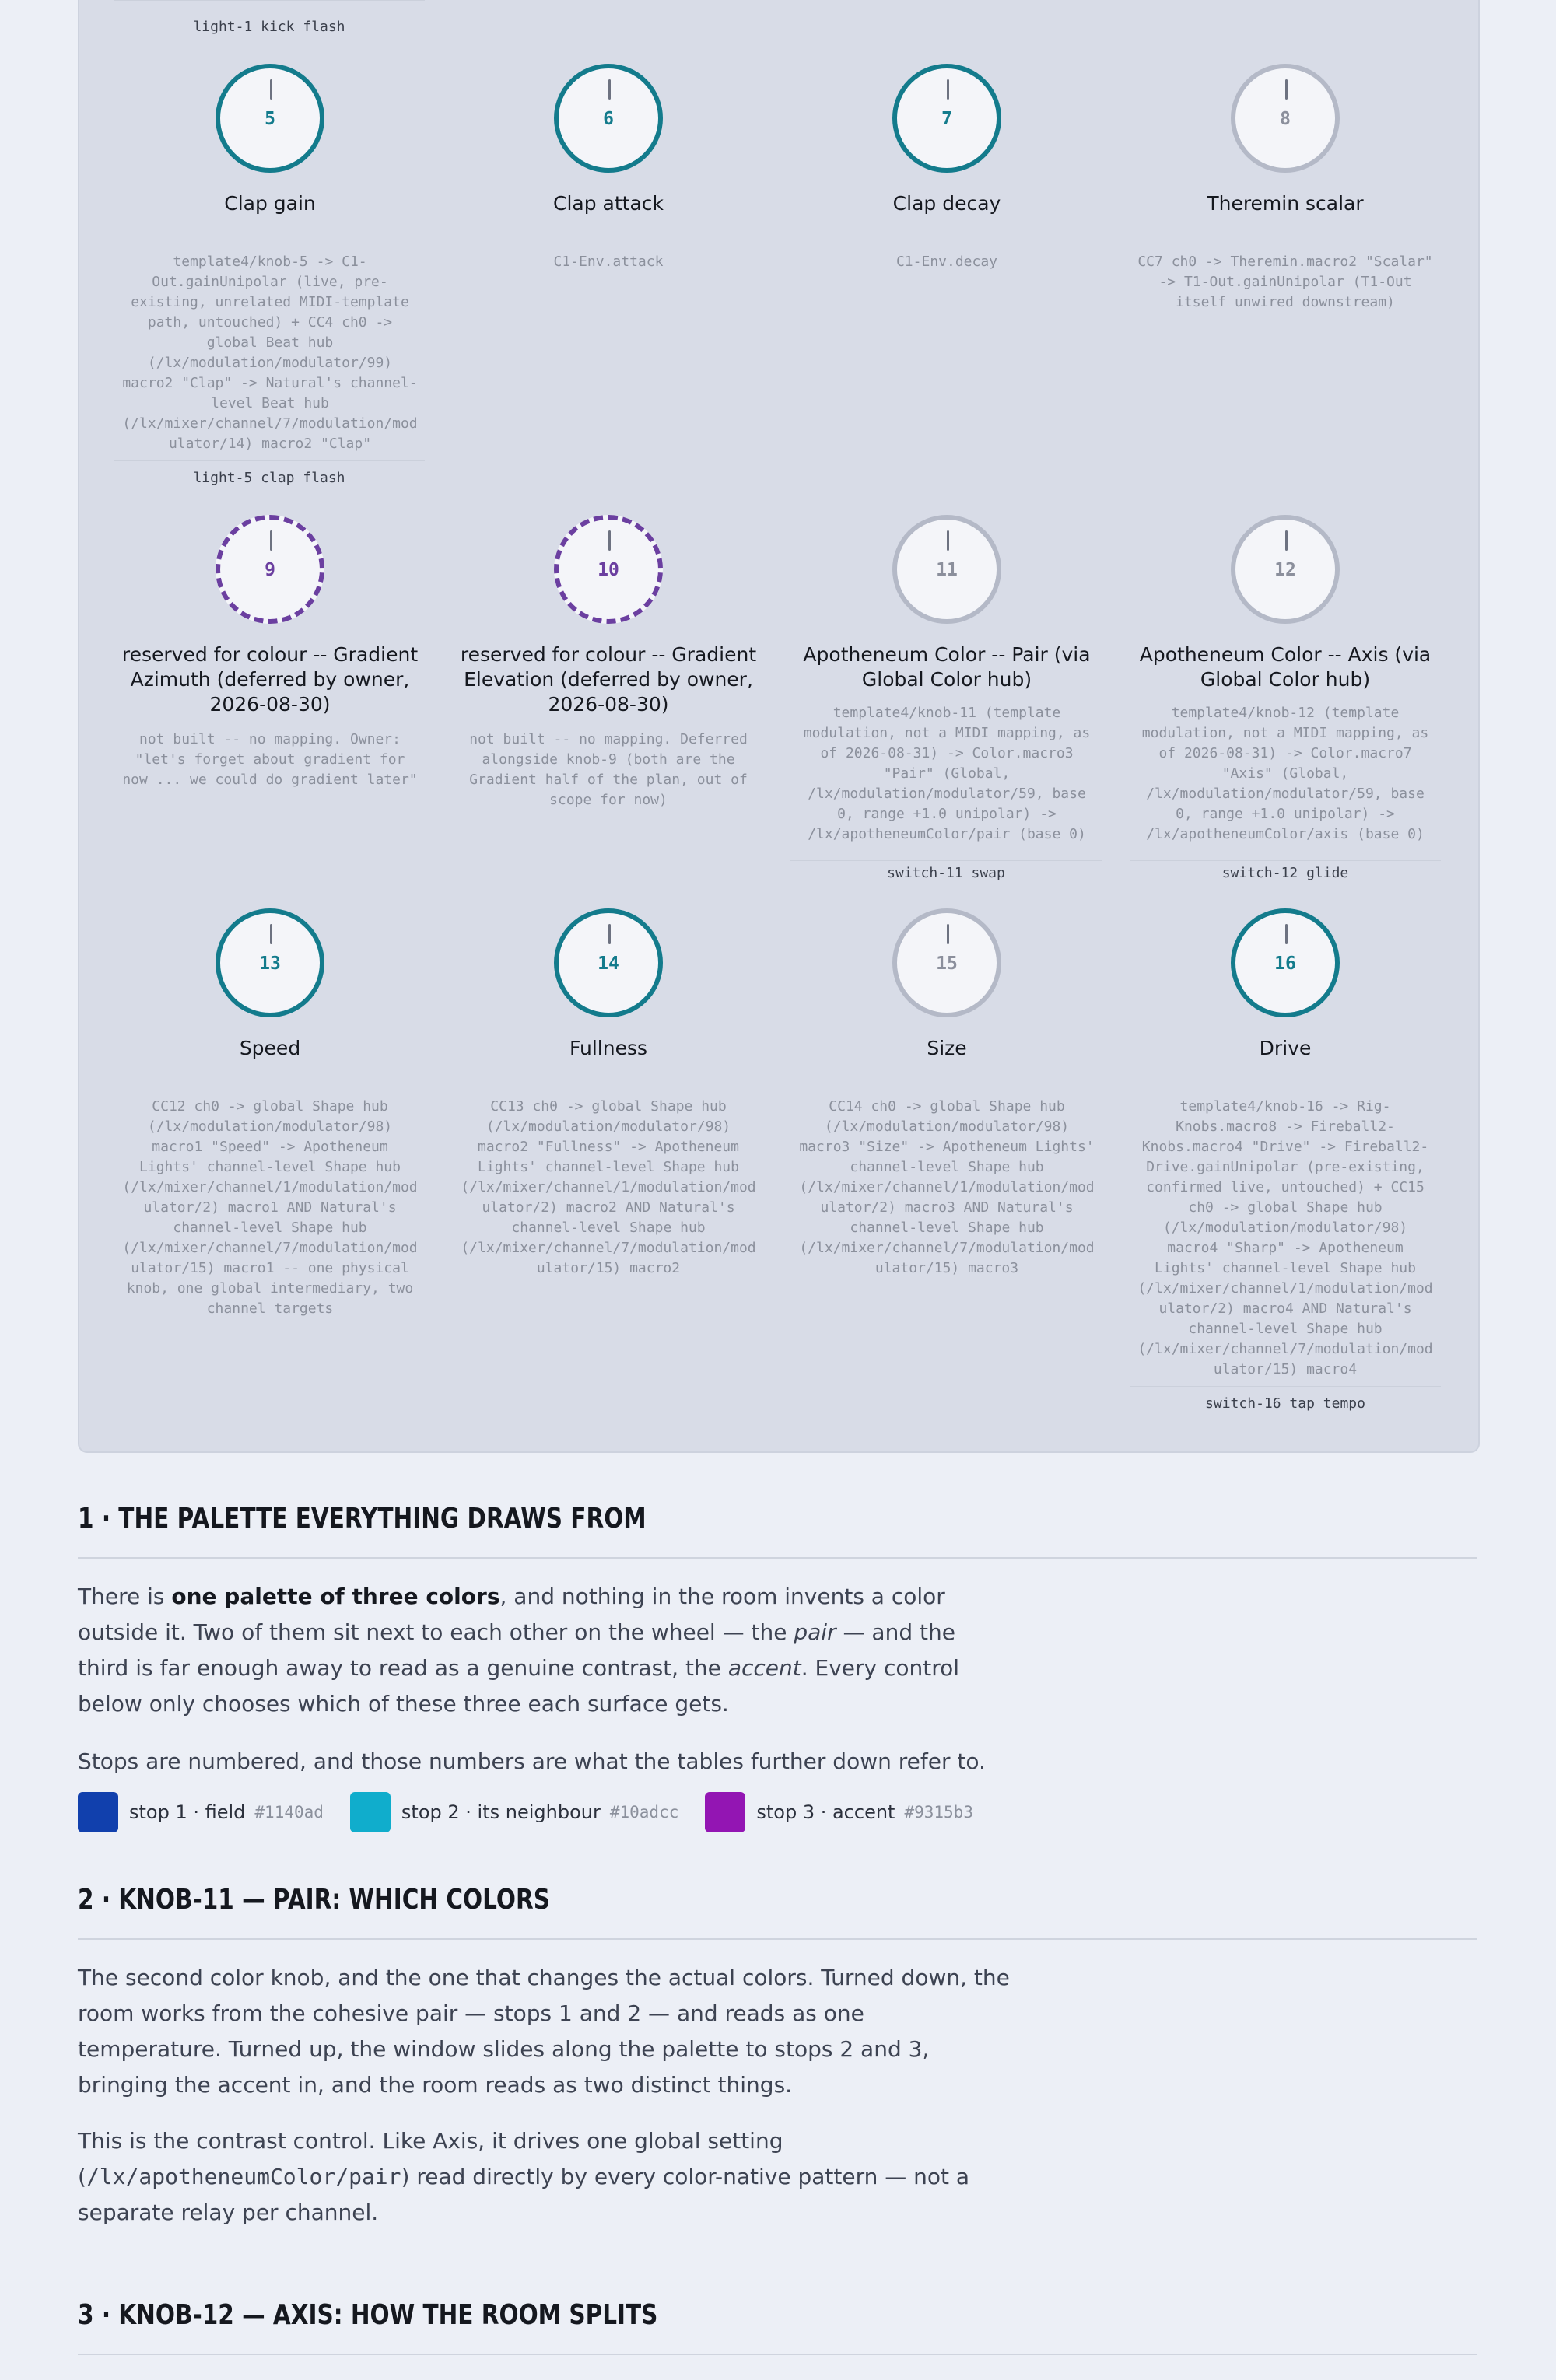  What do you see at coordinates (187, 1812) in the screenshot?
I see `swatch-label: stop 1 · field` at bounding box center [187, 1812].